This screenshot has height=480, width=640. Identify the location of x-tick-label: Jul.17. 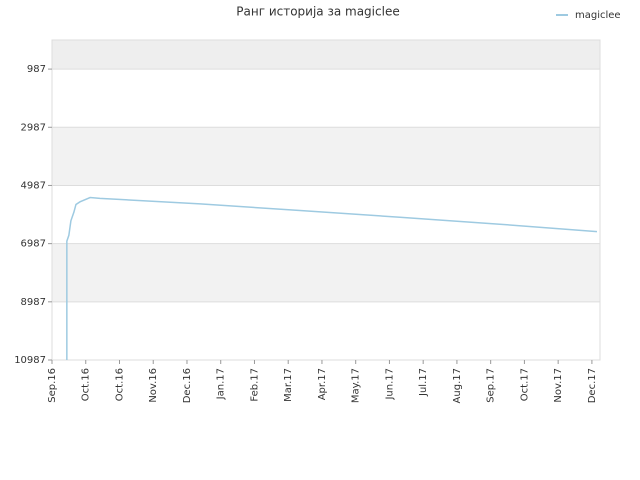
(423, 382).